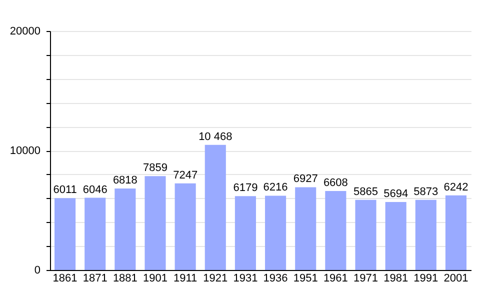 The height and width of the screenshot is (300, 500). What do you see at coordinates (305, 179) in the screenshot?
I see `data-label: 6927` at bounding box center [305, 179].